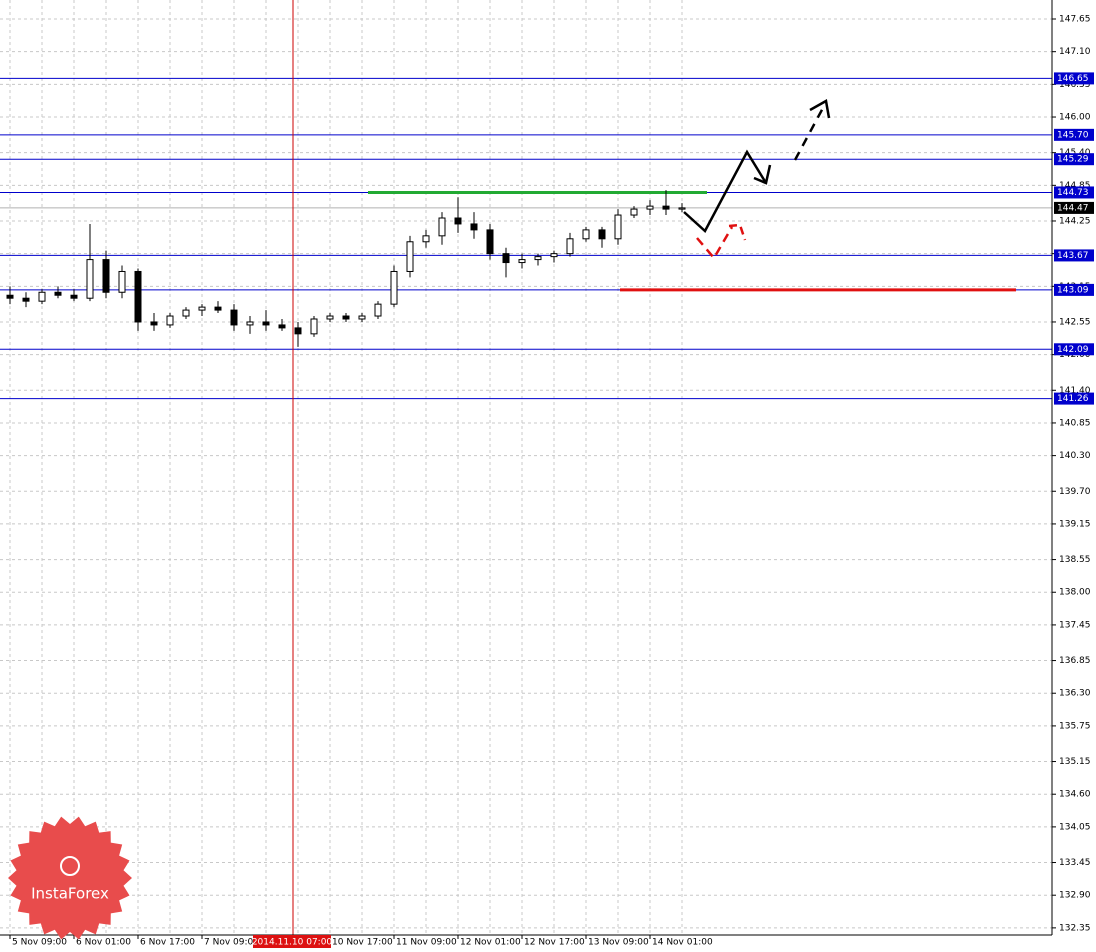 The image size is (1096, 952). I want to click on crosshair-label: 2014.11.10 07:00, so click(292, 943).